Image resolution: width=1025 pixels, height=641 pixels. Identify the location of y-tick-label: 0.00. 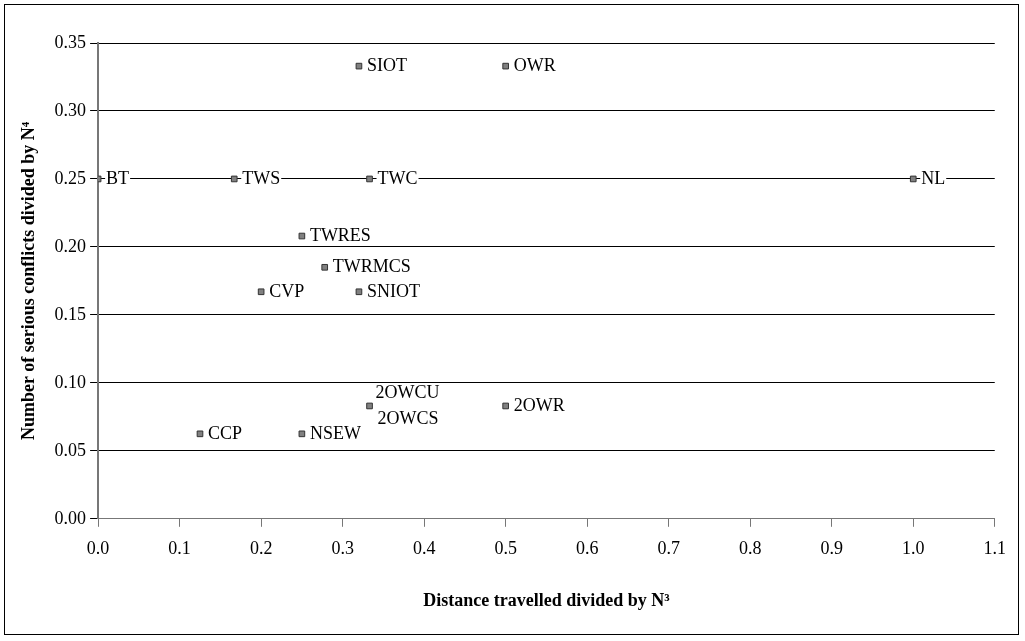
(70, 517).